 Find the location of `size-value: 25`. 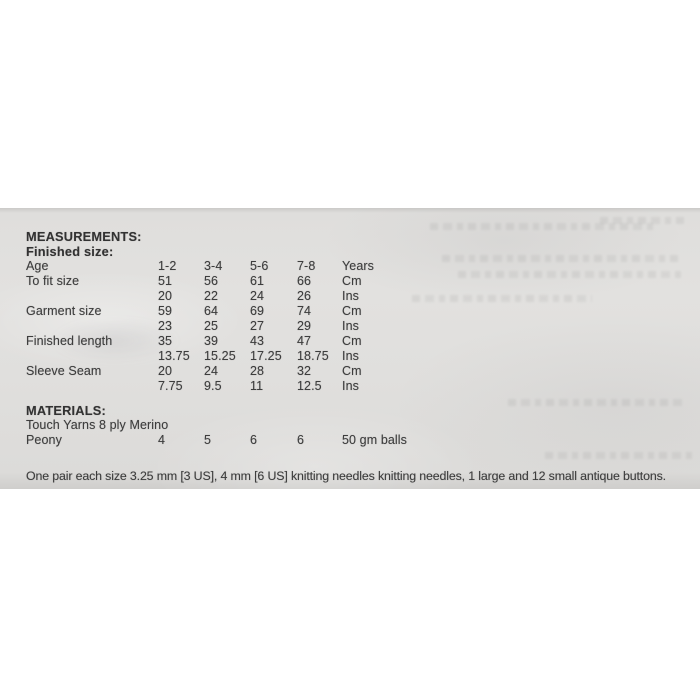

size-value: 25 is located at coordinates (211, 326).